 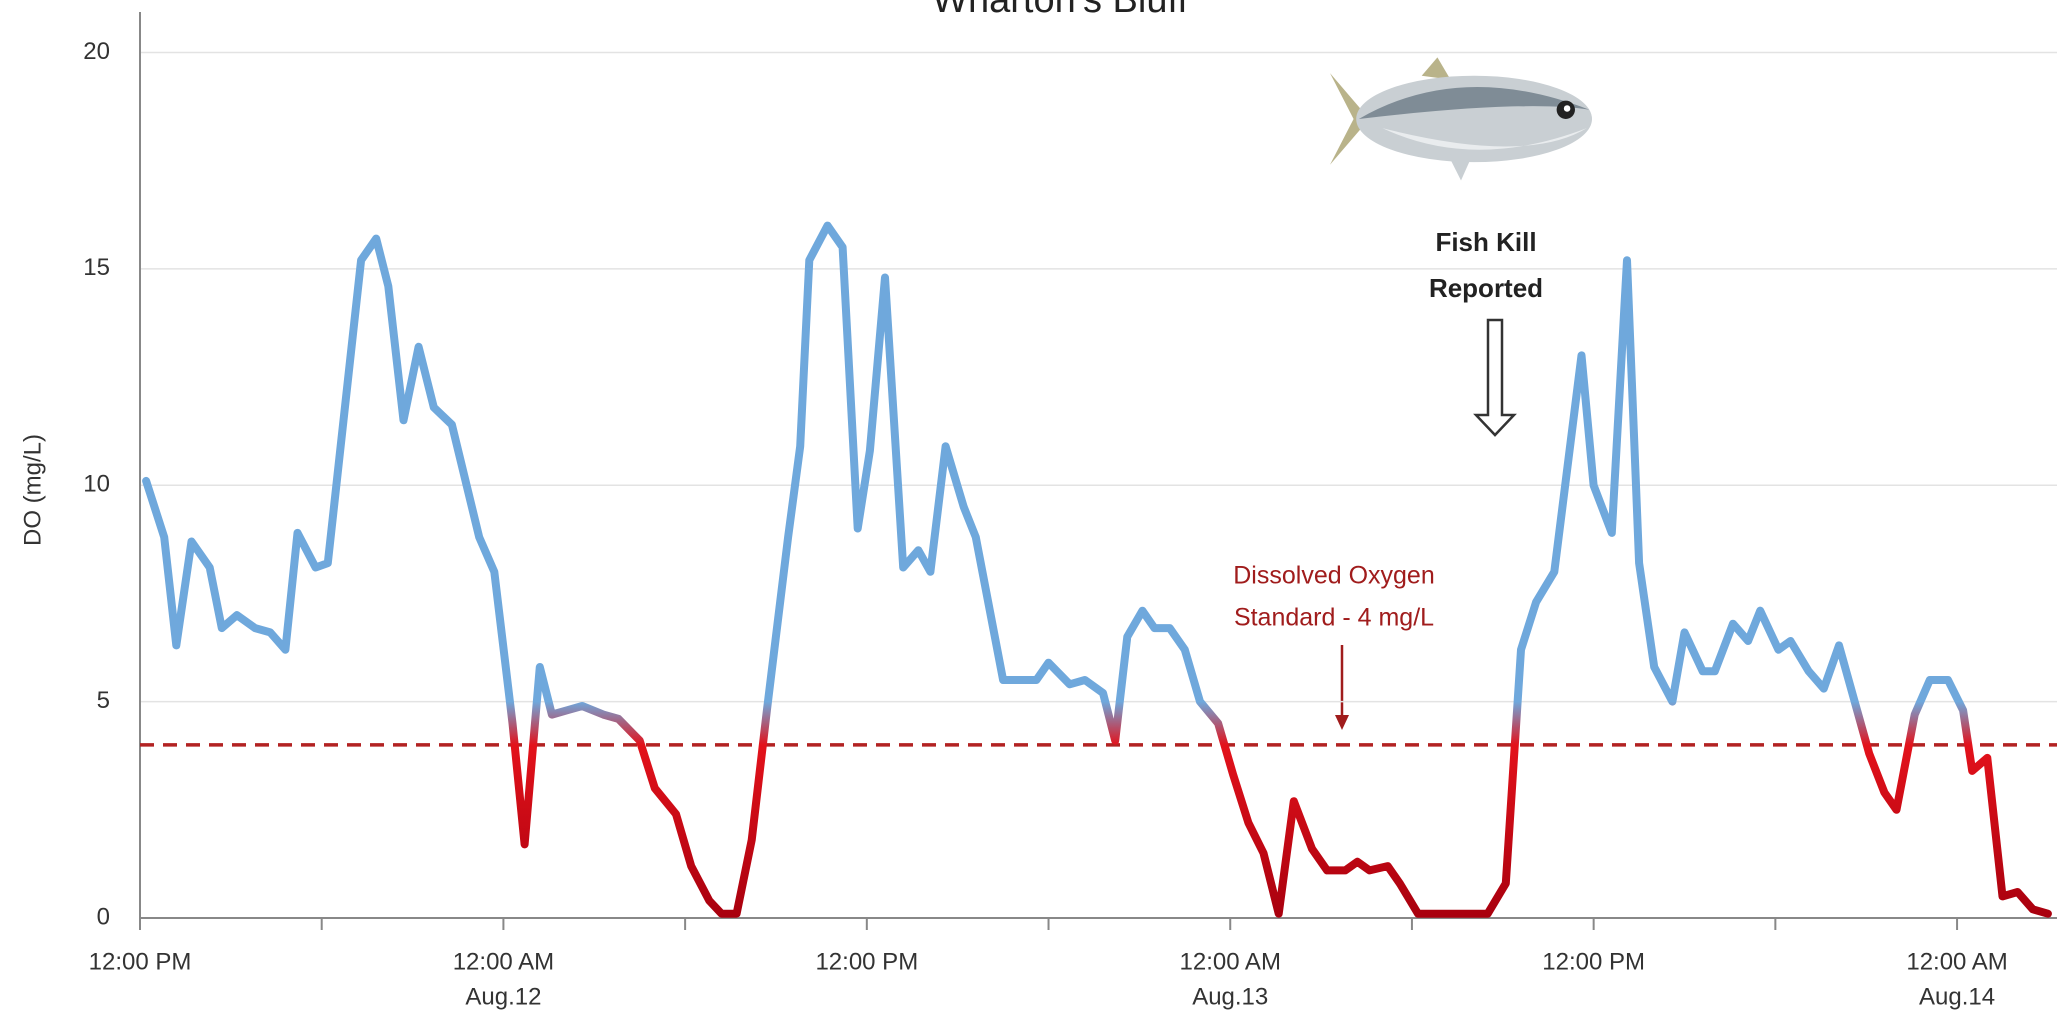 I want to click on x-date-label: Aug.13, so click(x=1230, y=996).